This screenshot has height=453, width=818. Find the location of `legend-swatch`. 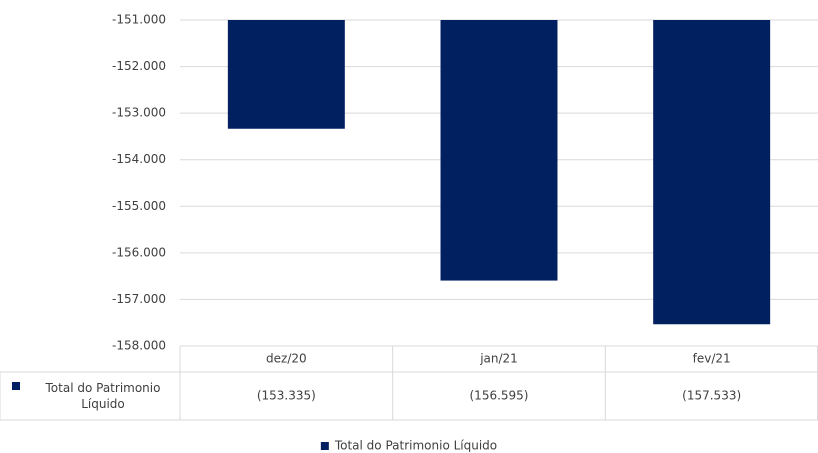

legend-swatch is located at coordinates (324, 446).